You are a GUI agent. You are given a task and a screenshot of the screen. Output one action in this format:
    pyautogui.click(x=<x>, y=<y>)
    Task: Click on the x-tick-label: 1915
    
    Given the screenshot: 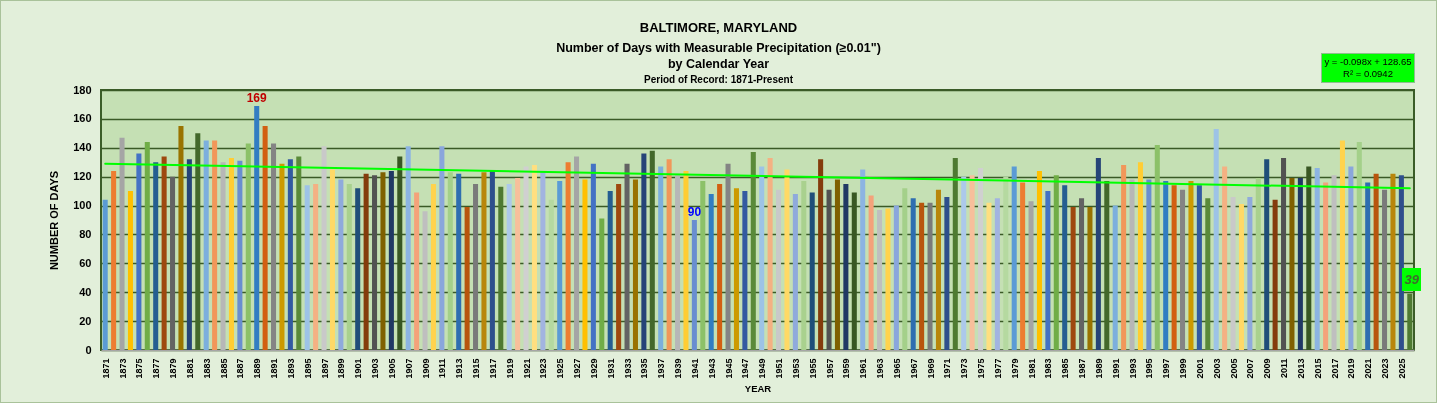 What is the action you would take?
    pyautogui.click(x=476, y=368)
    